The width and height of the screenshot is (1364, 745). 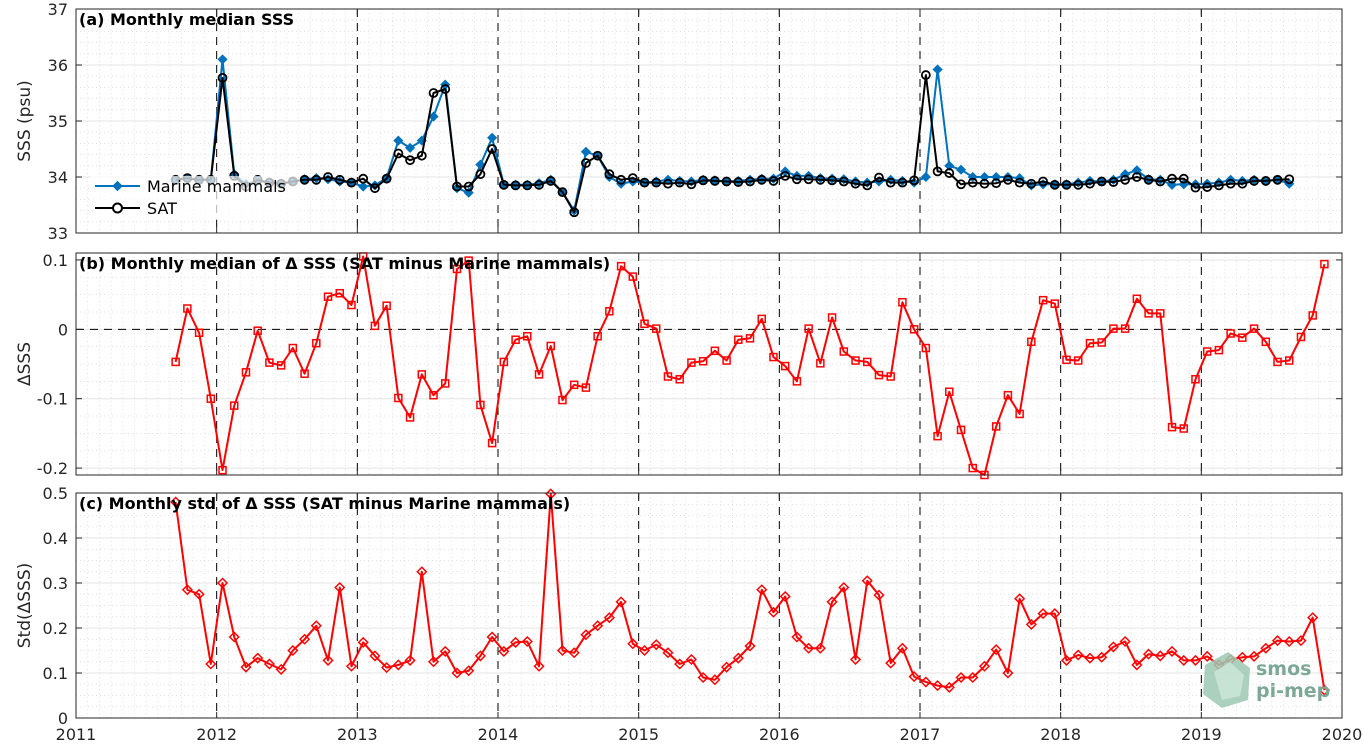 I want to click on legend-marker-marine-mammals, so click(x=117, y=186).